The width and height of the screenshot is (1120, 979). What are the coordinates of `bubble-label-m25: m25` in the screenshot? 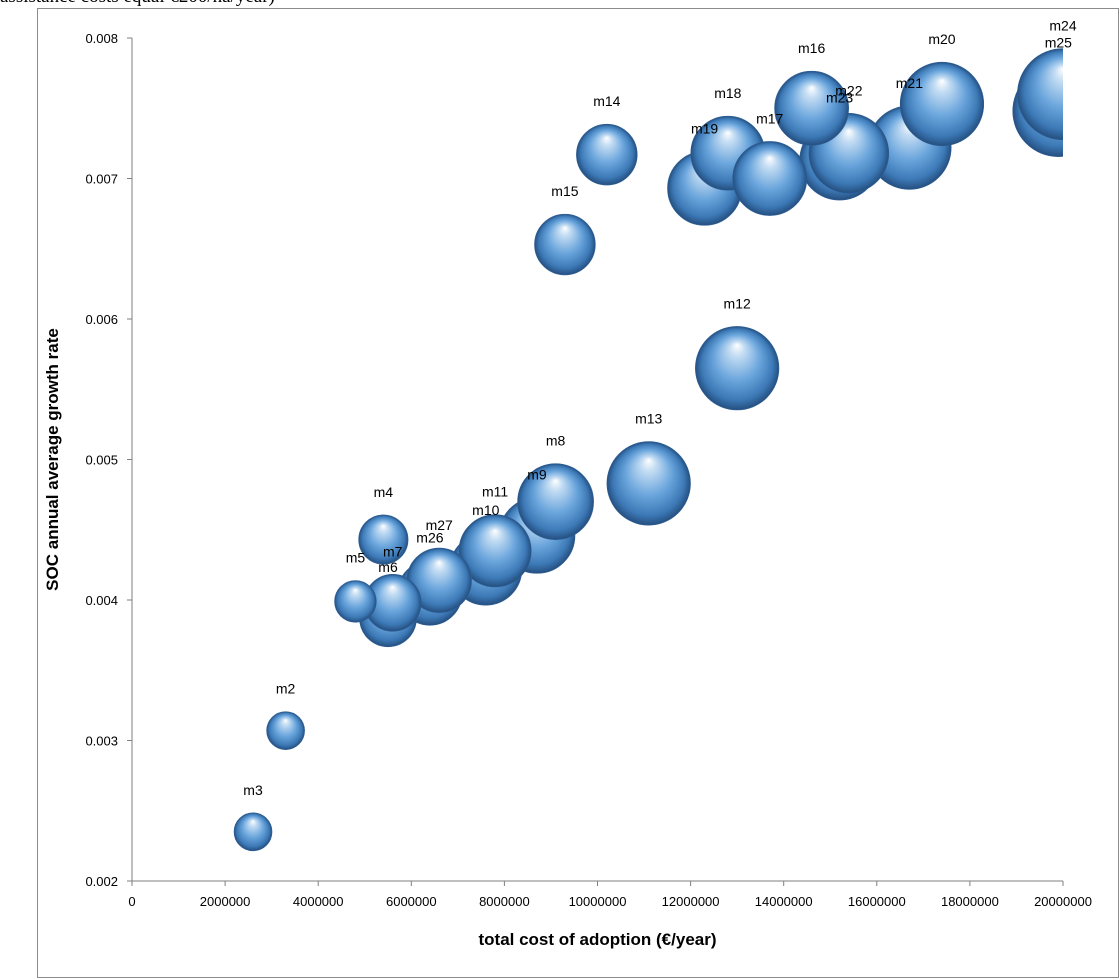 It's located at (1058, 42).